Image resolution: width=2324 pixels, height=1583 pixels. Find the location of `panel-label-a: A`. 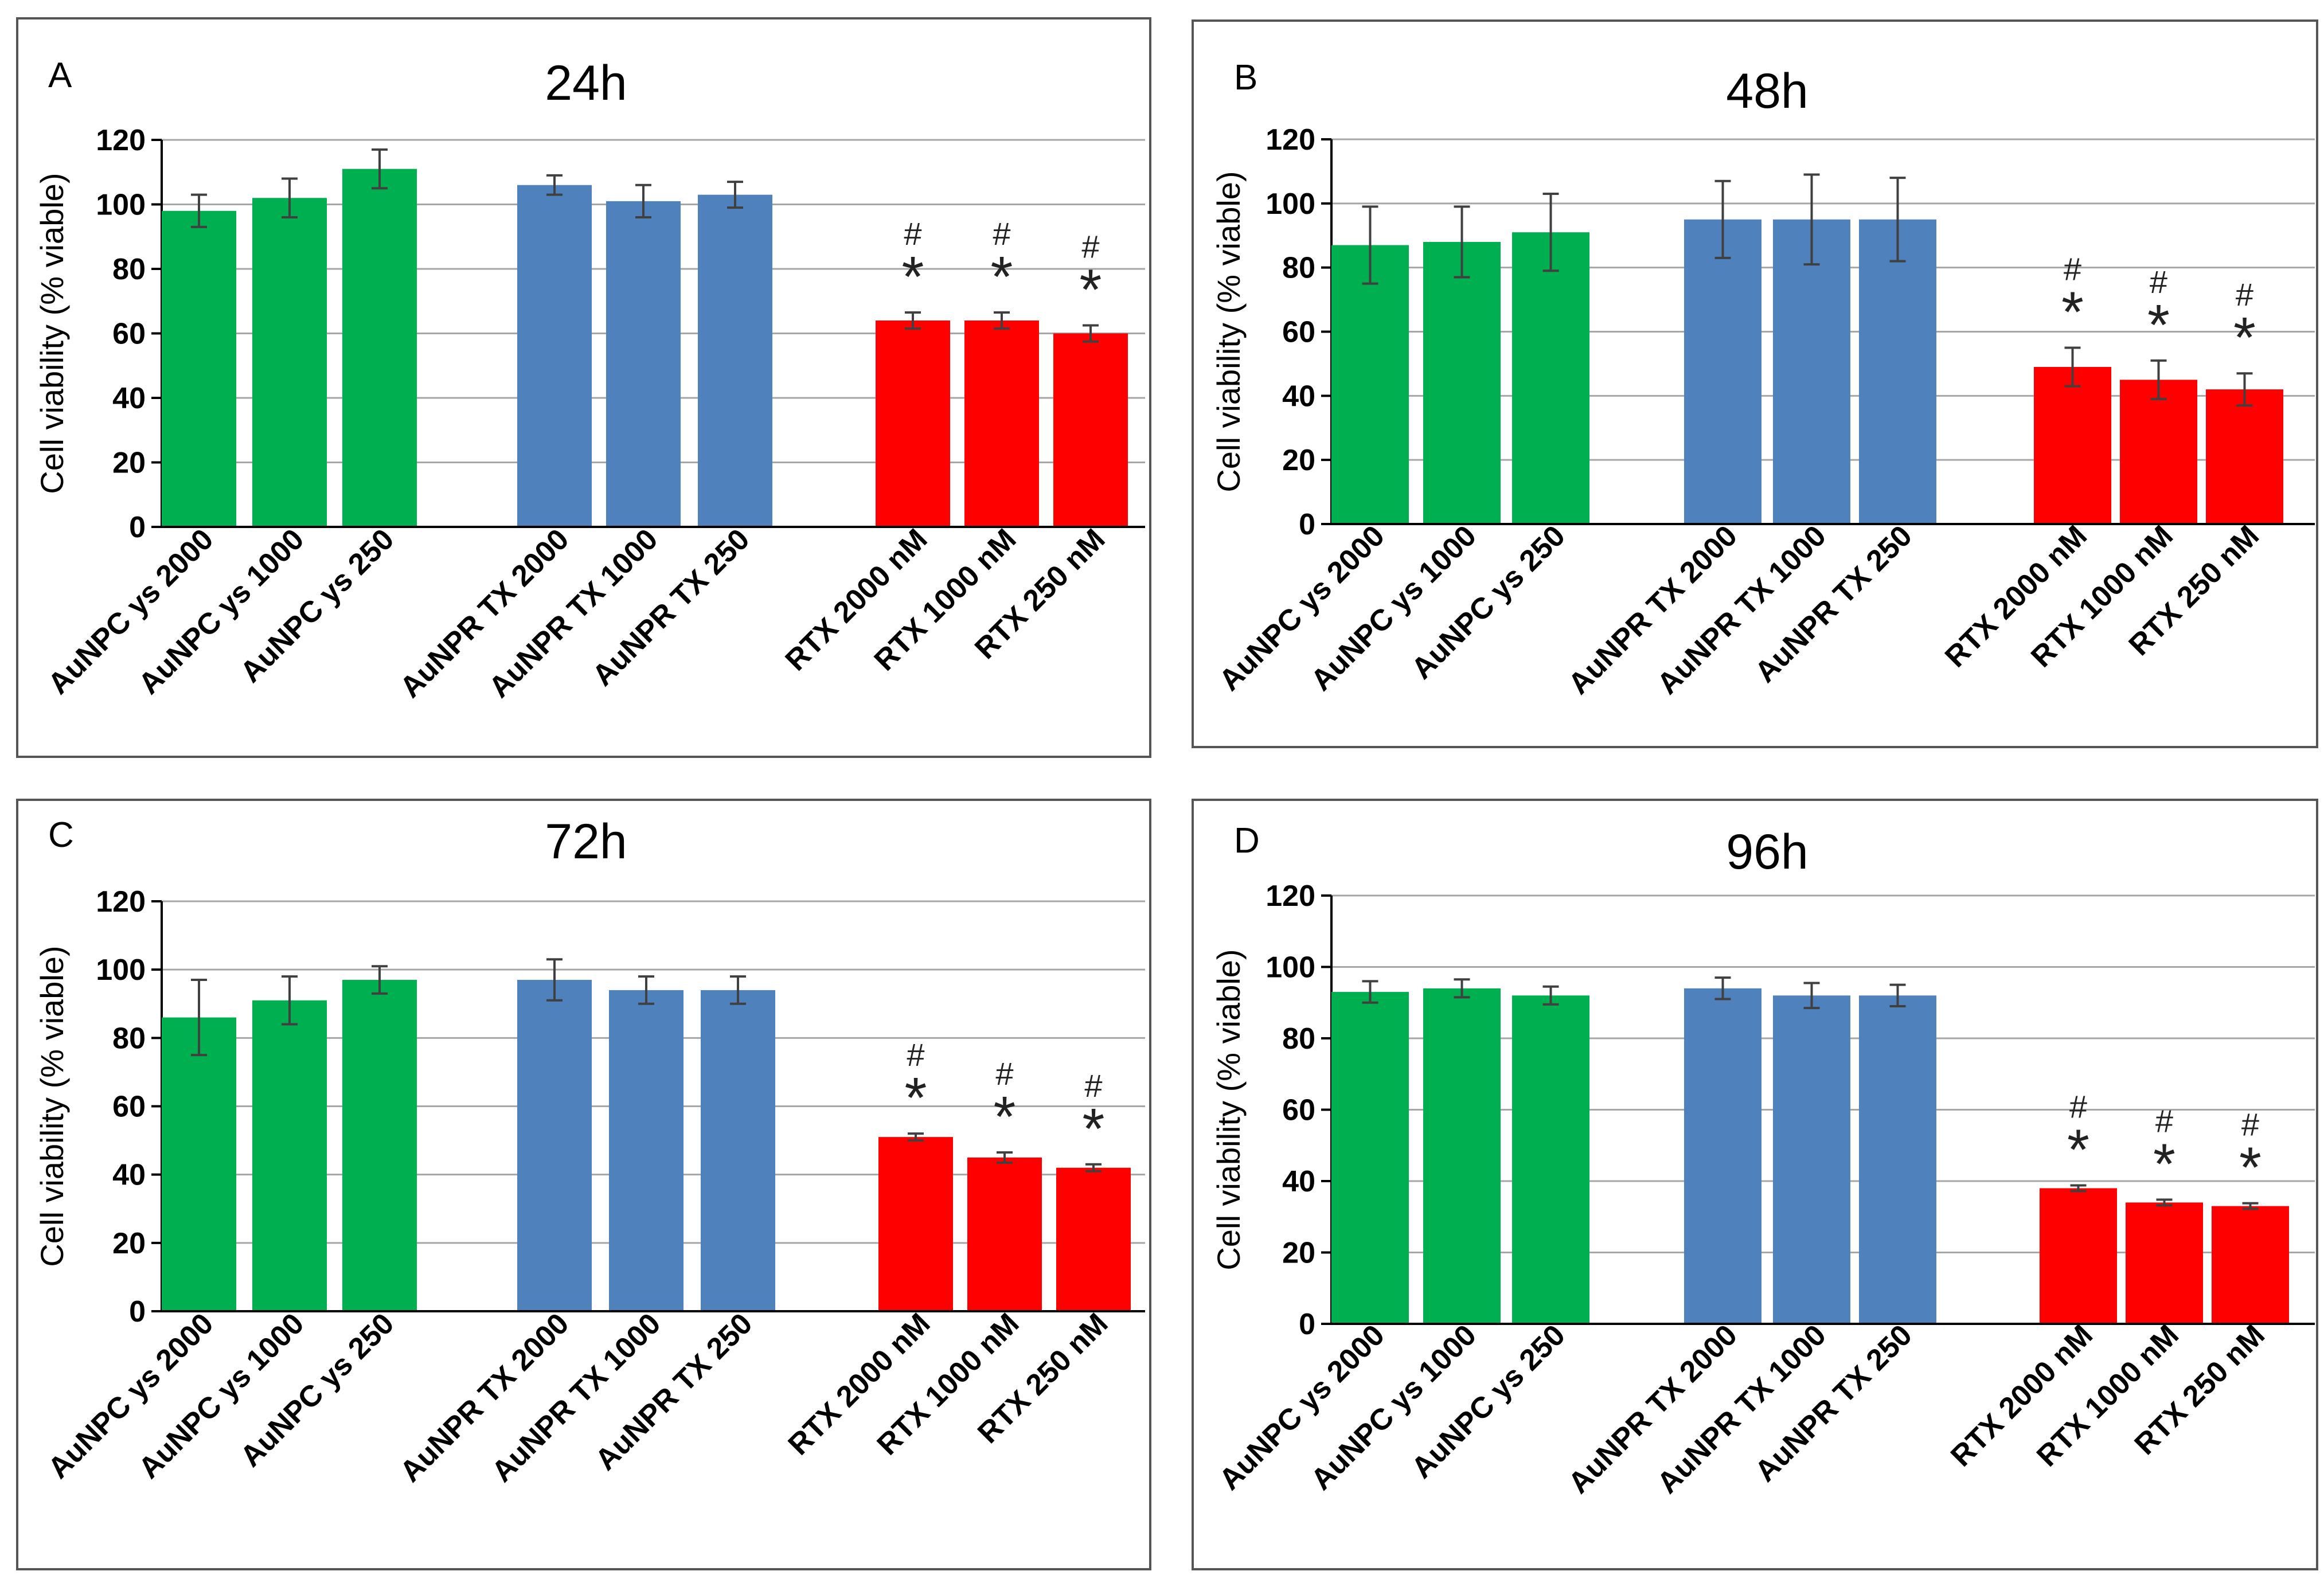

panel-label-a: A is located at coordinates (60, 76).